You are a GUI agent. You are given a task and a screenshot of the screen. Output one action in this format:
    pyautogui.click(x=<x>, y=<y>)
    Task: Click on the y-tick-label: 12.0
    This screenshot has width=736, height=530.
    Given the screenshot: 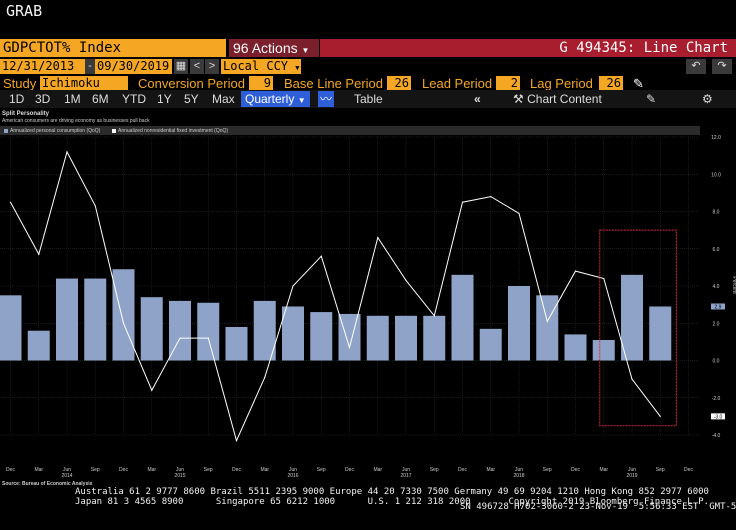 What is the action you would take?
    pyautogui.click(x=716, y=138)
    